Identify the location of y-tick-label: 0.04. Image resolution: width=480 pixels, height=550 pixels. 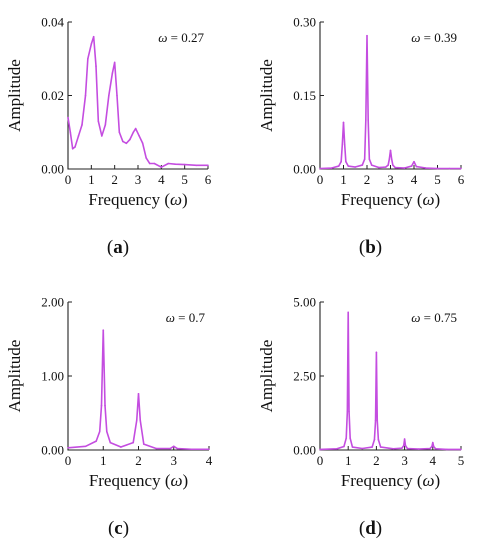
(52, 22).